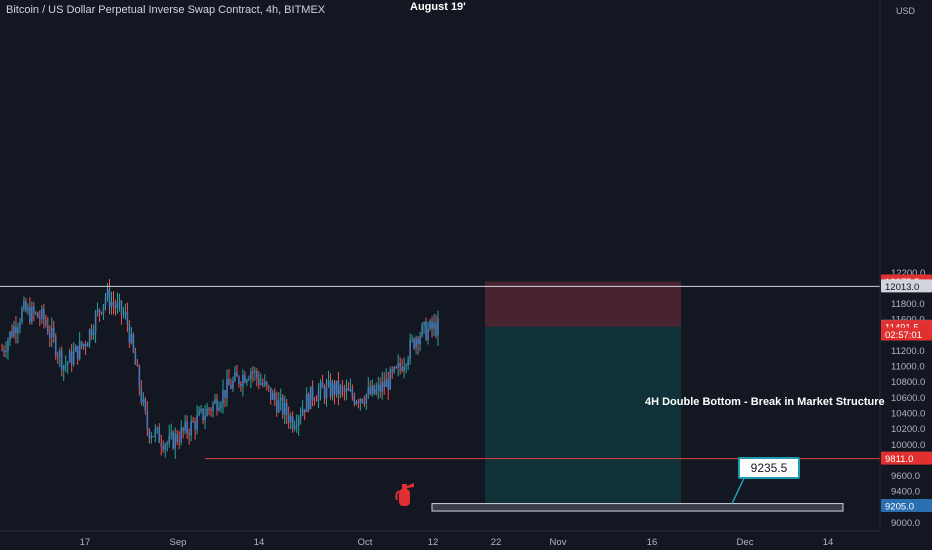  Describe the element at coordinates (438, 7) in the screenshot. I see `annotation-title: August 19'` at that location.